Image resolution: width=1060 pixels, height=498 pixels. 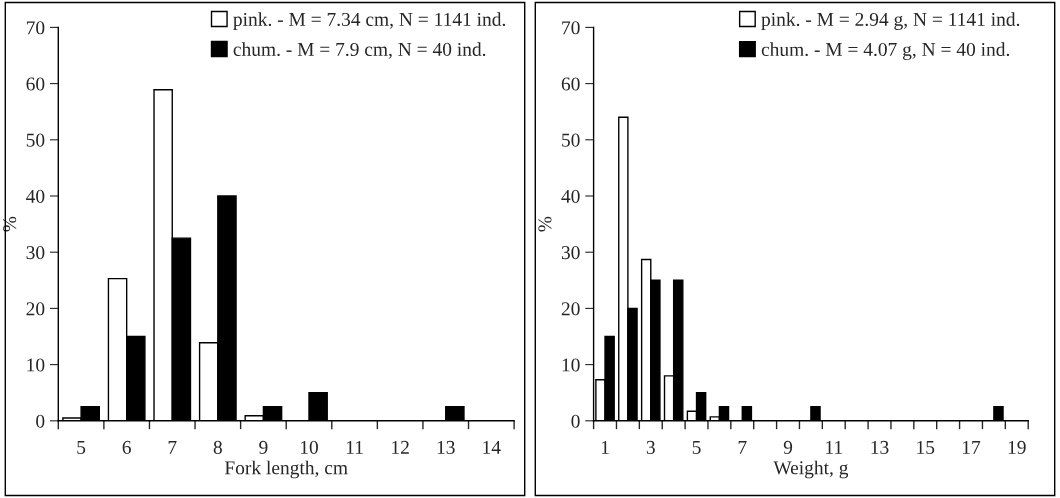 I want to click on x-tick-label: 15, so click(x=926, y=447).